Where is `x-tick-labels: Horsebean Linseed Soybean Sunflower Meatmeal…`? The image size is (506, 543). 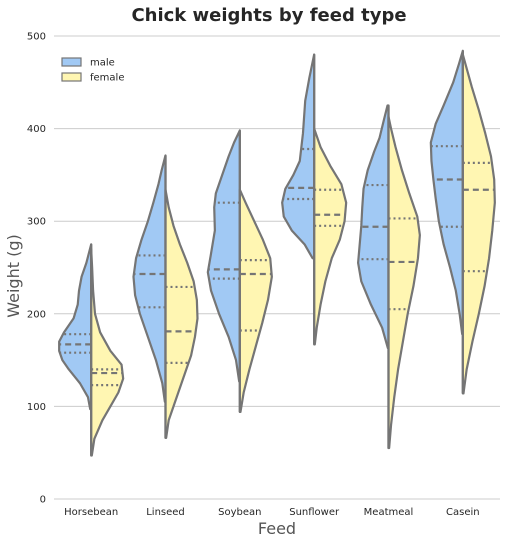
x-tick-labels: Horsebean Linseed Soybean Sunflower Meatmeal… is located at coordinates (272, 512).